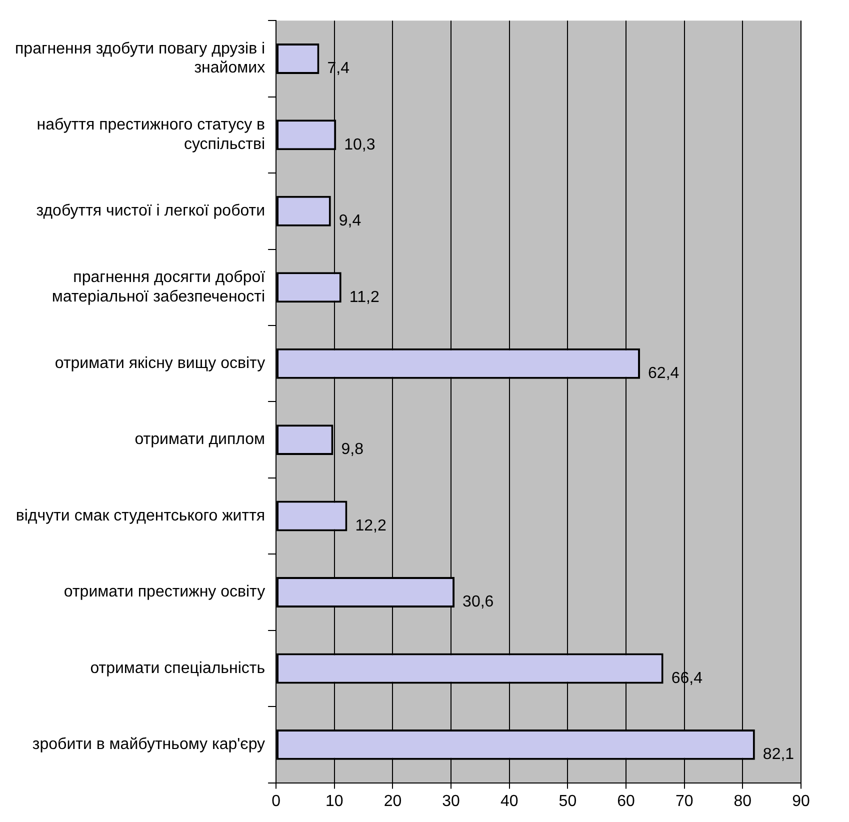 Image resolution: width=849 pixels, height=822 pixels. I want to click on data-label: 11,2, so click(364, 297).